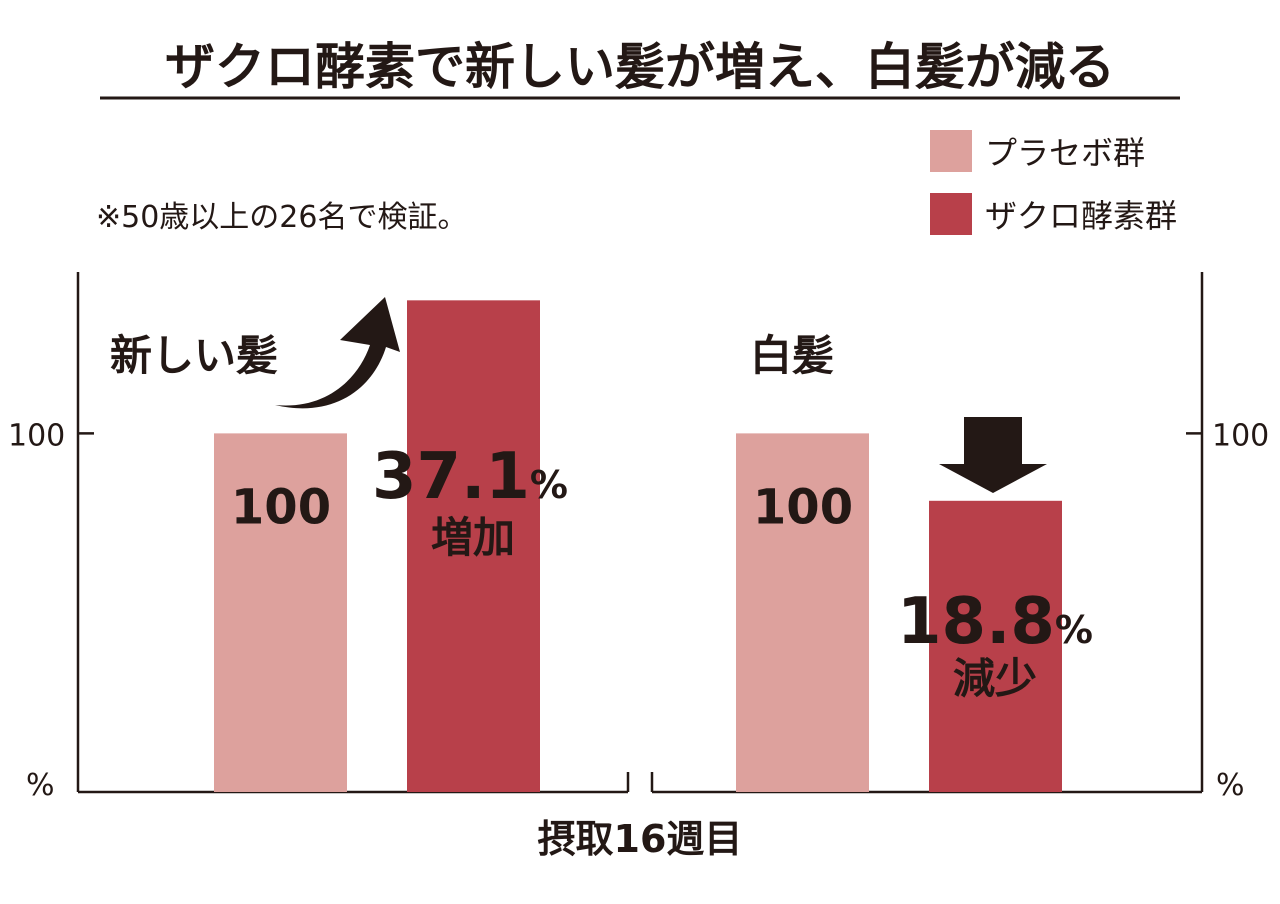 The image size is (1280, 904). I want to click on change-value-new-hair: 37.1, so click(451, 477).